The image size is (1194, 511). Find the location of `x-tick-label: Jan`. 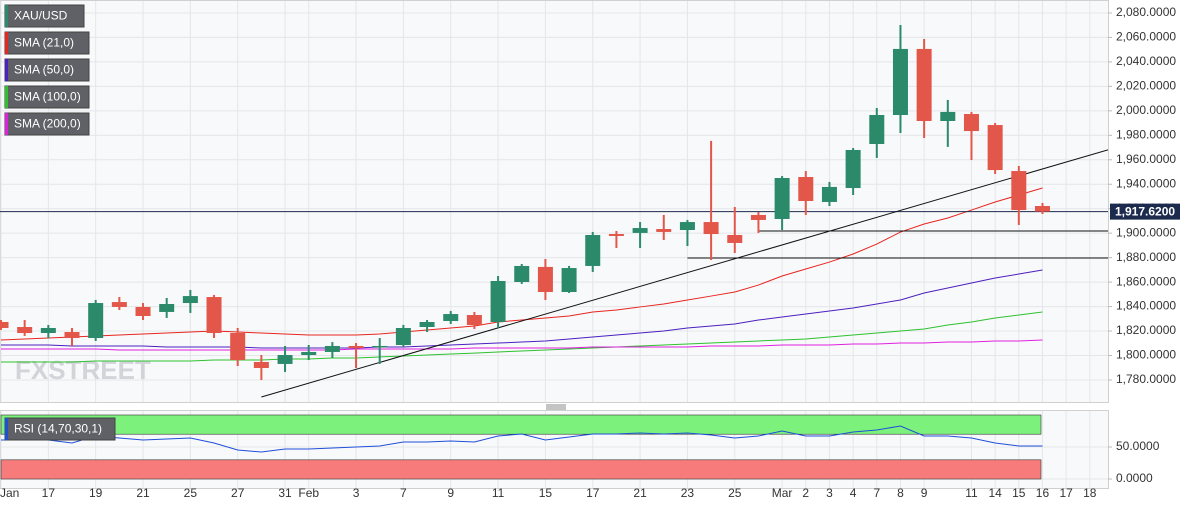

x-tick-label: Jan is located at coordinates (9, 493).